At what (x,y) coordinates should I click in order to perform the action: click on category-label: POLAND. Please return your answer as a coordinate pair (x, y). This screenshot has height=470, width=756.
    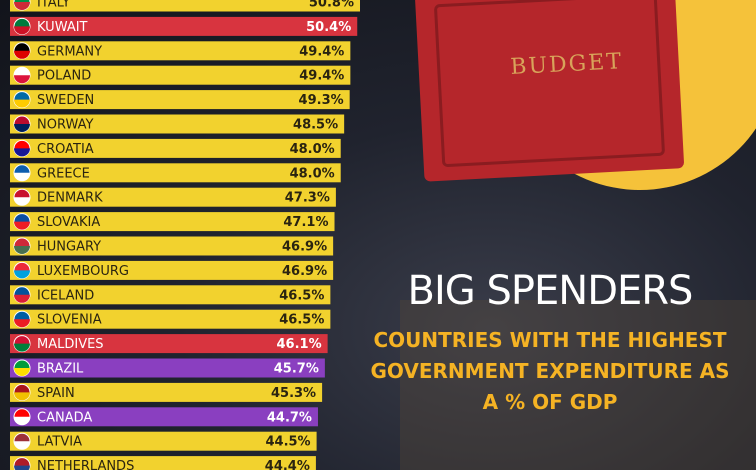
    Looking at the image, I should click on (64, 76).